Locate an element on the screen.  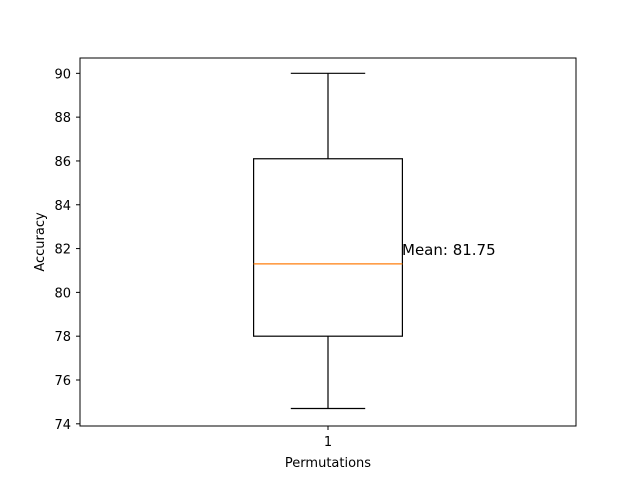
x-axis-ticks: 1 is located at coordinates (328, 438).